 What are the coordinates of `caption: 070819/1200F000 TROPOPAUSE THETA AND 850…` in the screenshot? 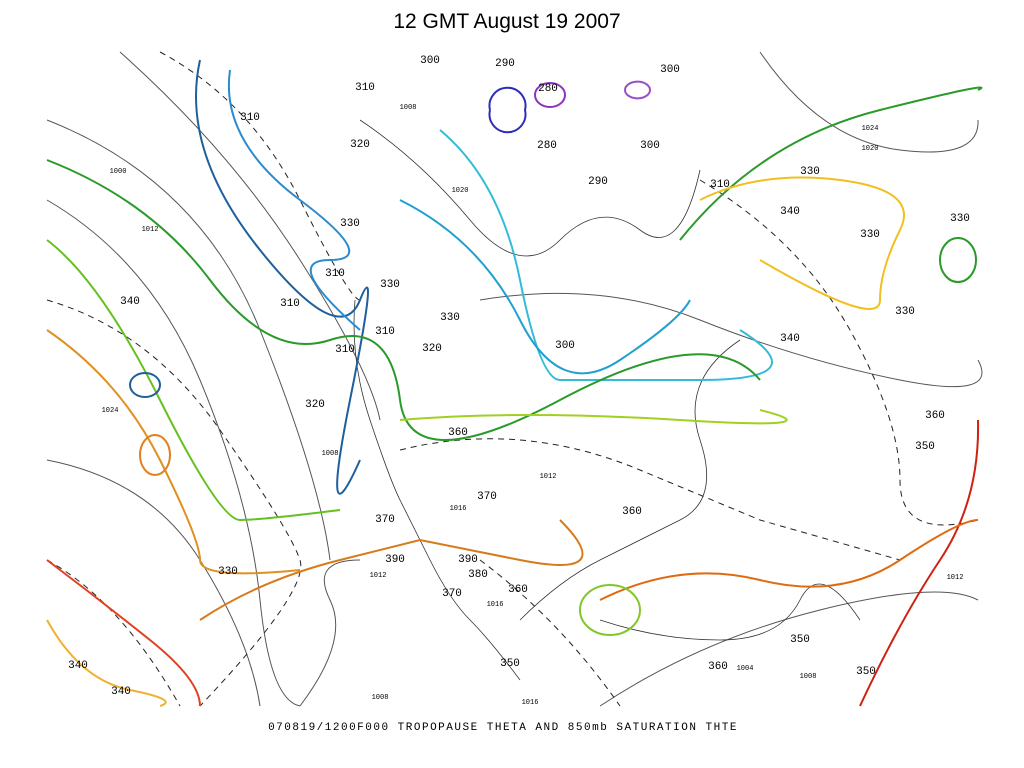 It's located at (503, 728).